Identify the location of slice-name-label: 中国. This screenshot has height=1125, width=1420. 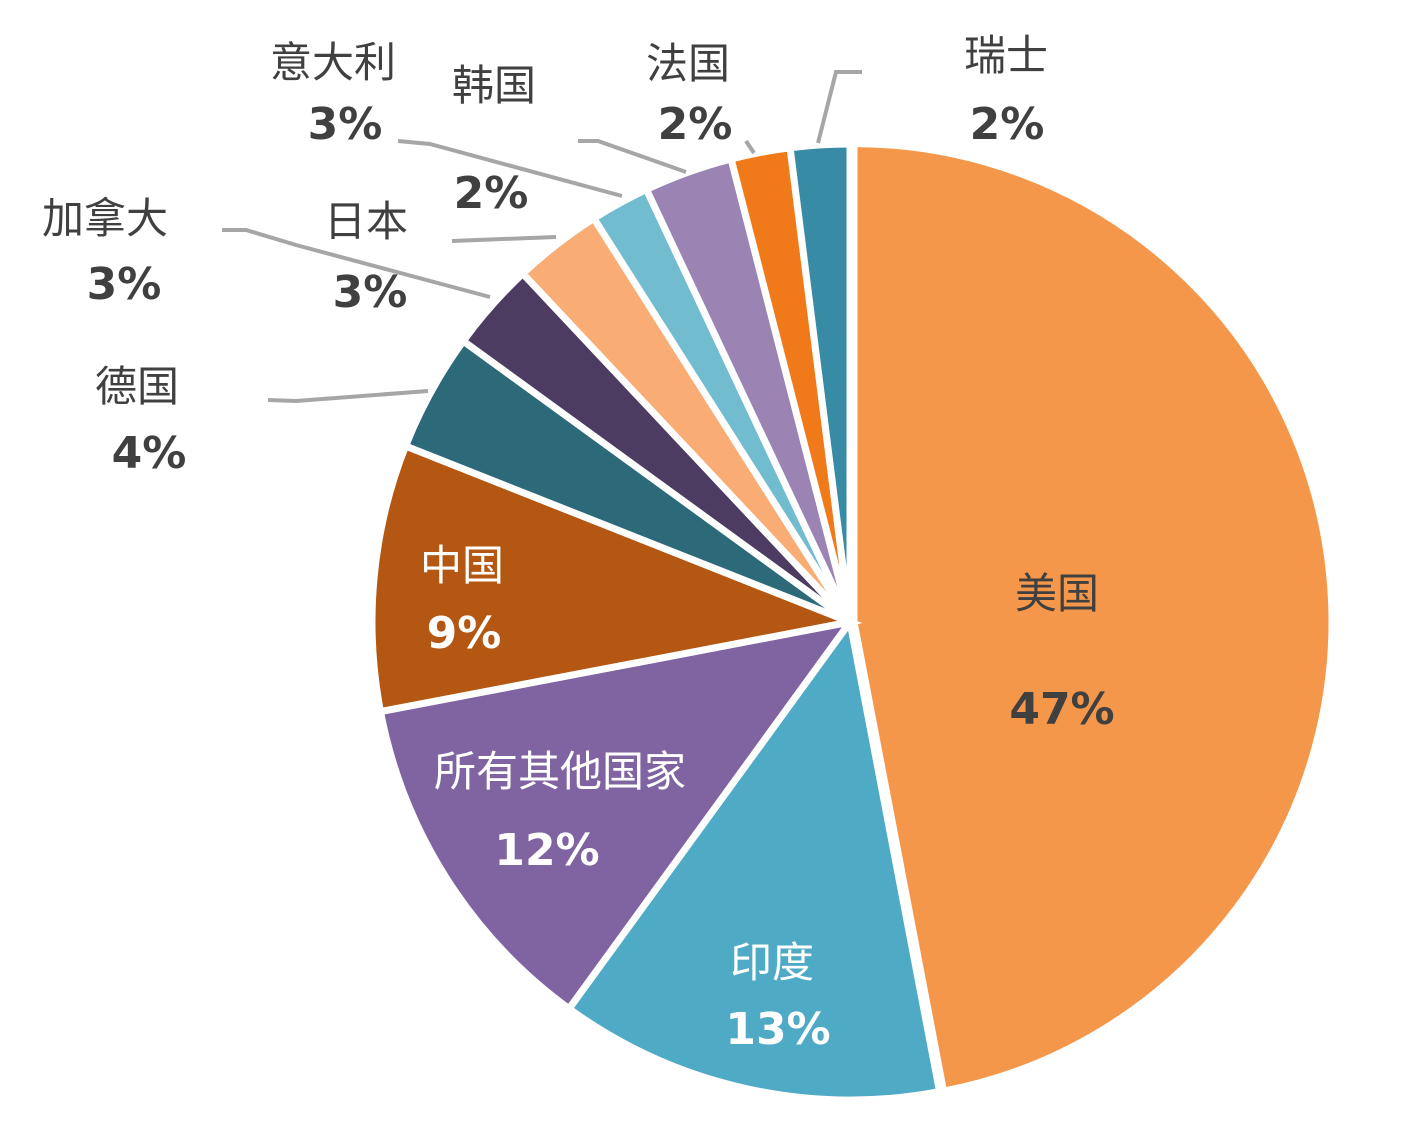
(462, 565).